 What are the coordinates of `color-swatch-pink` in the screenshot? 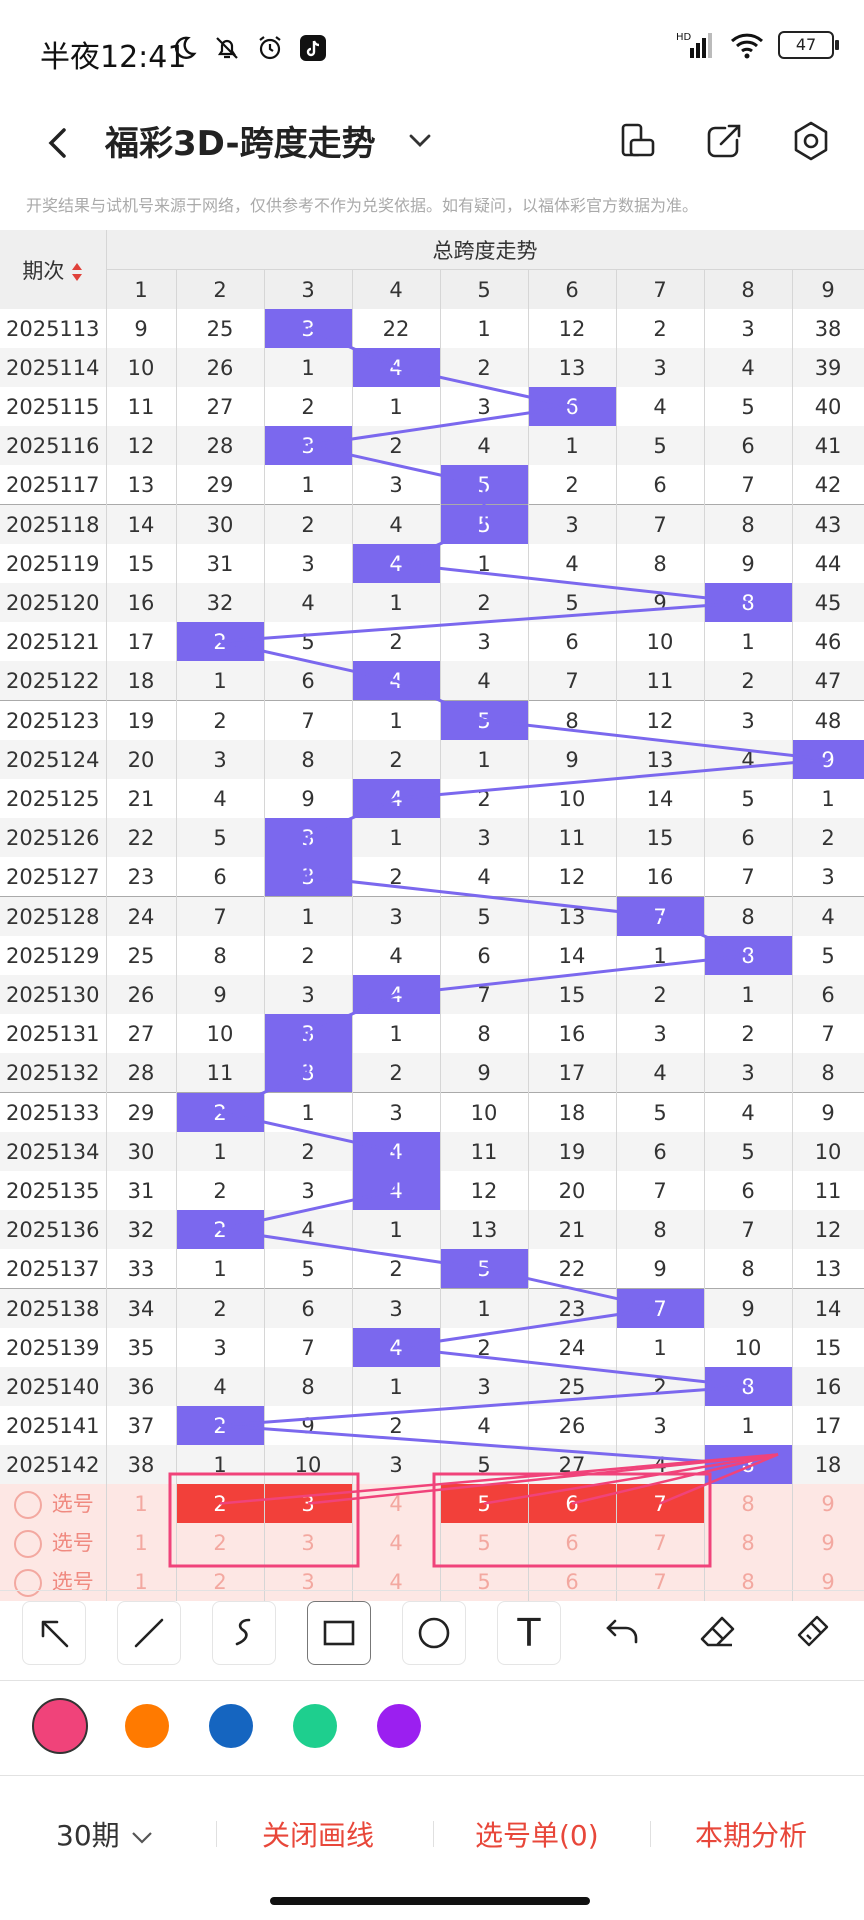 It's located at (60, 1726).